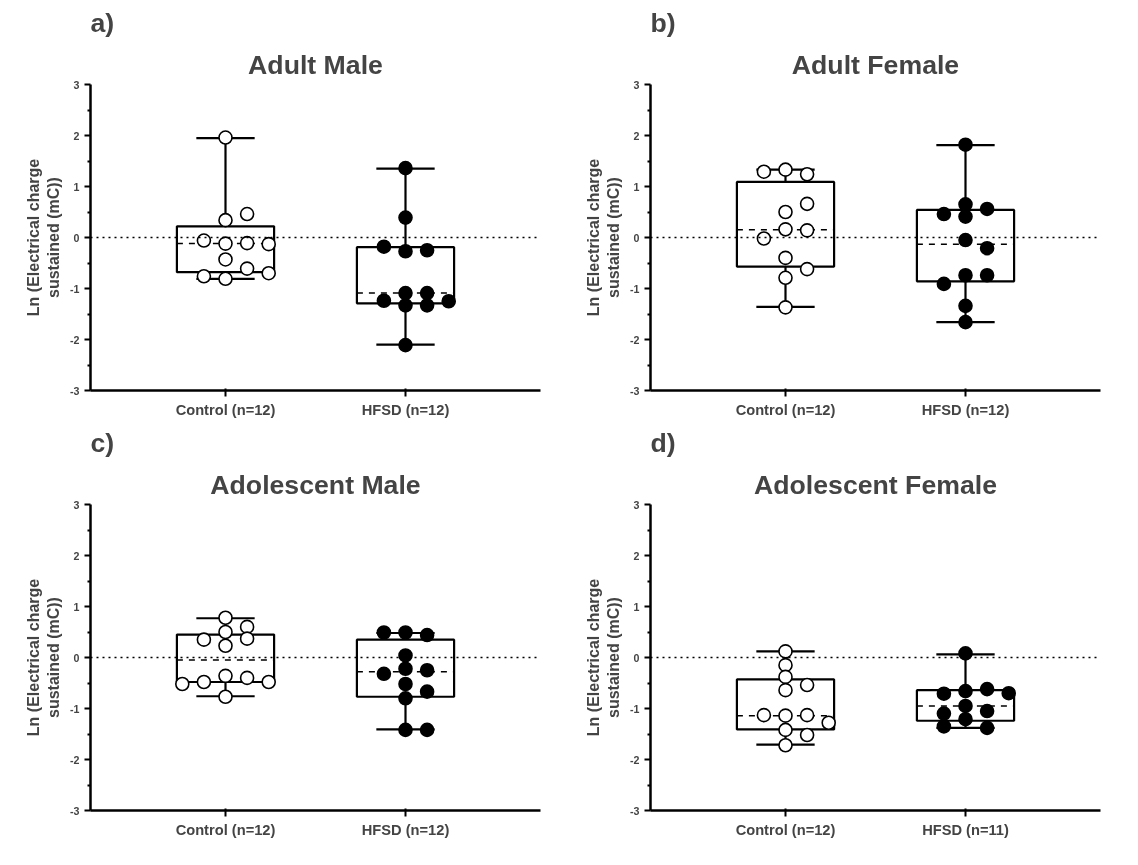 This screenshot has width=1138, height=865. Describe the element at coordinates (663, 22) in the screenshot. I see `text: b)` at that location.